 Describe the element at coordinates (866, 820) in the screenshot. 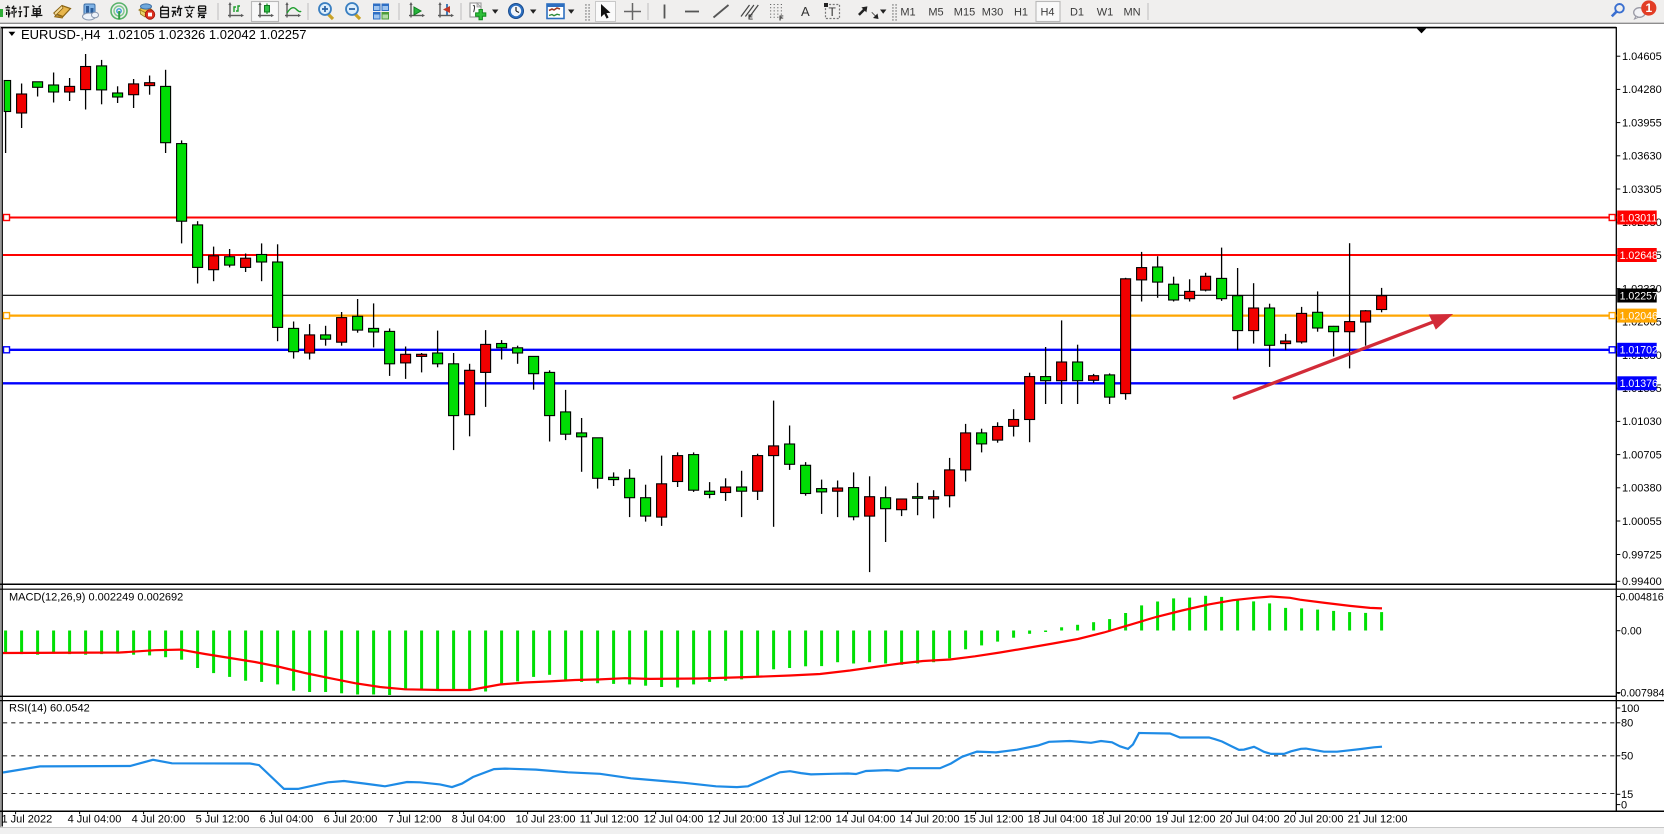

I see `svg-text: 14 Jul 04:00` at that location.